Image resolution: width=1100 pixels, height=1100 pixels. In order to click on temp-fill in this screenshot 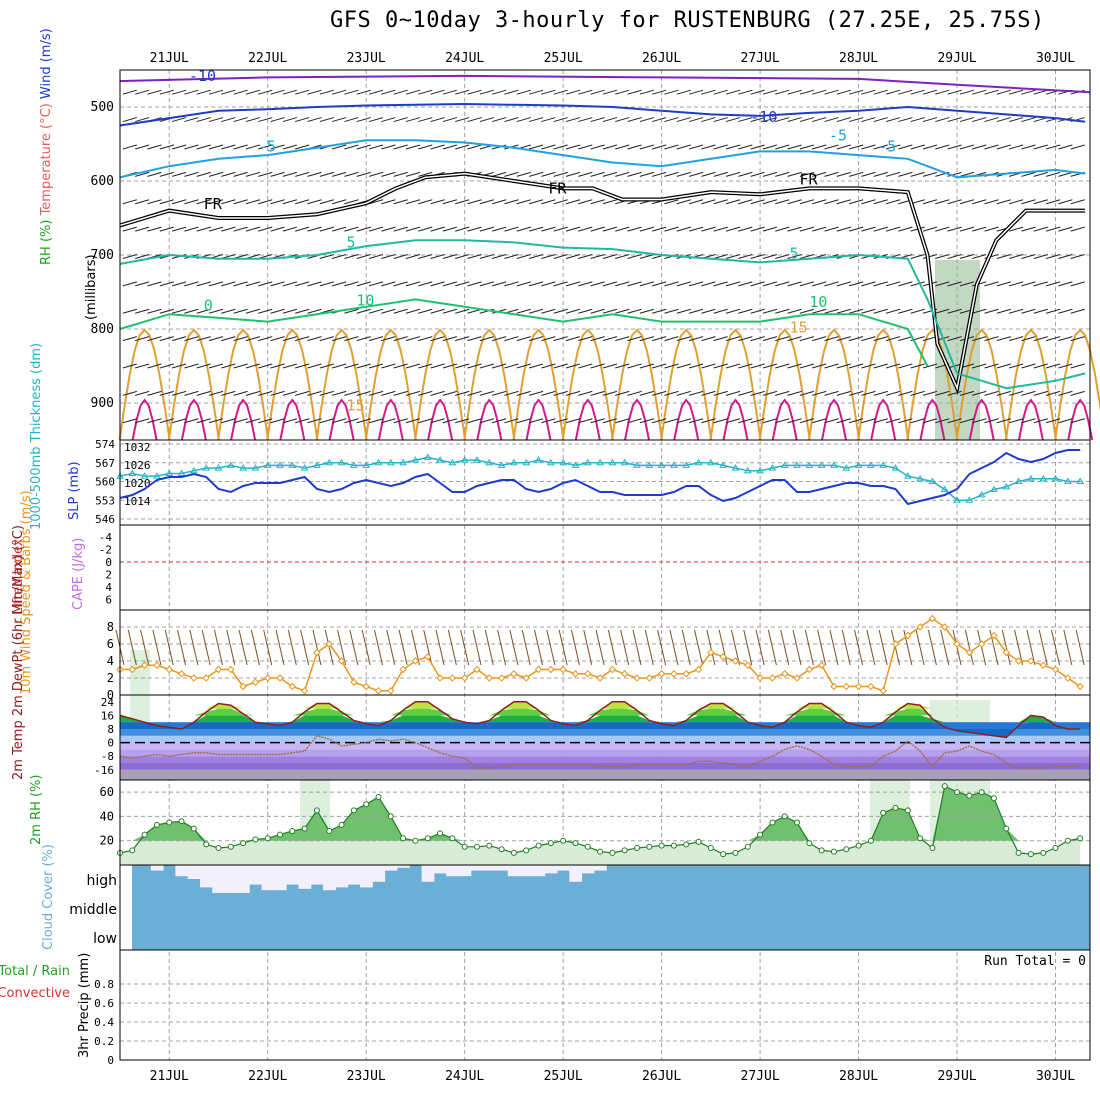, I will do `click(600, 712)`.